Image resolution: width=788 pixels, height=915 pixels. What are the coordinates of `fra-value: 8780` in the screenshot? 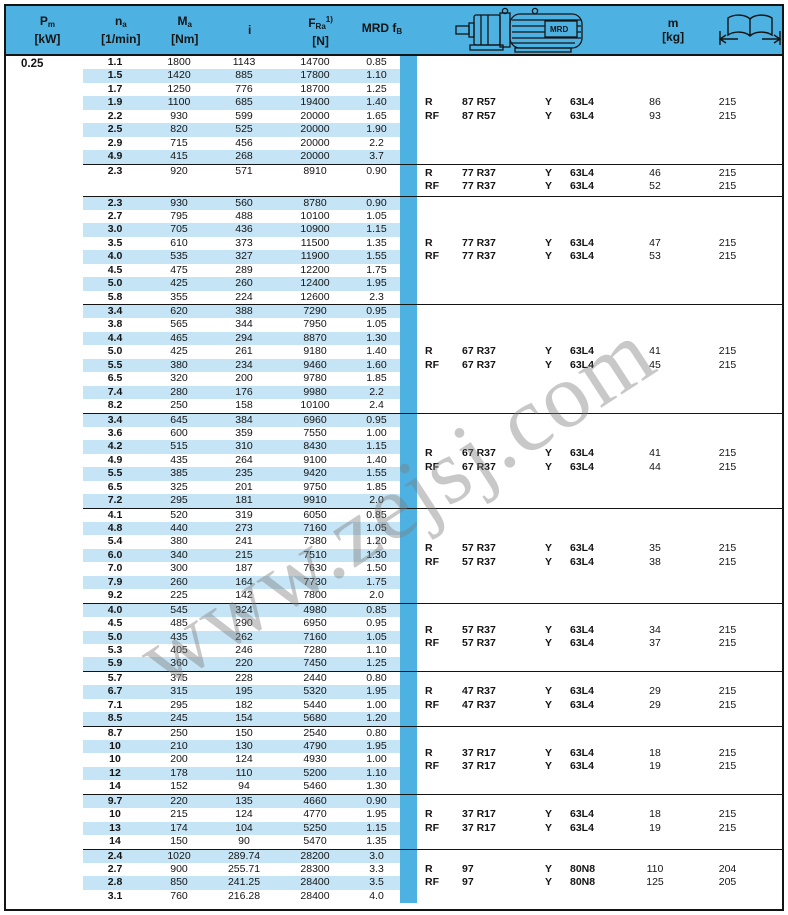 It's located at (315, 202).